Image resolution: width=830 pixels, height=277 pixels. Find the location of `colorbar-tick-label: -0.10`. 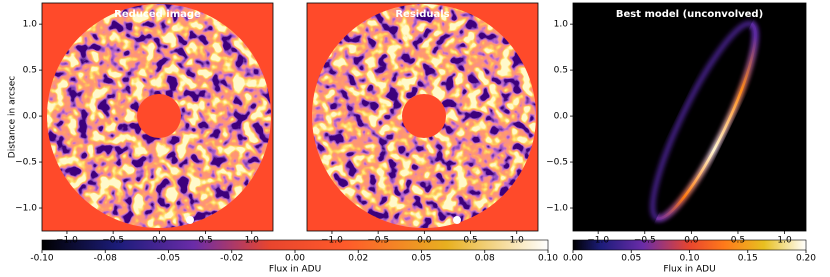

colorbar-tick-label: -0.10 is located at coordinates (42, 259).